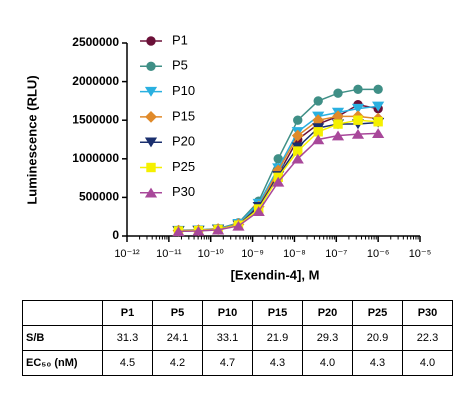 The width and height of the screenshot is (472, 401). What do you see at coordinates (252, 254) in the screenshot?
I see `x-tick-label: 10⁻⁹` at bounding box center [252, 254].